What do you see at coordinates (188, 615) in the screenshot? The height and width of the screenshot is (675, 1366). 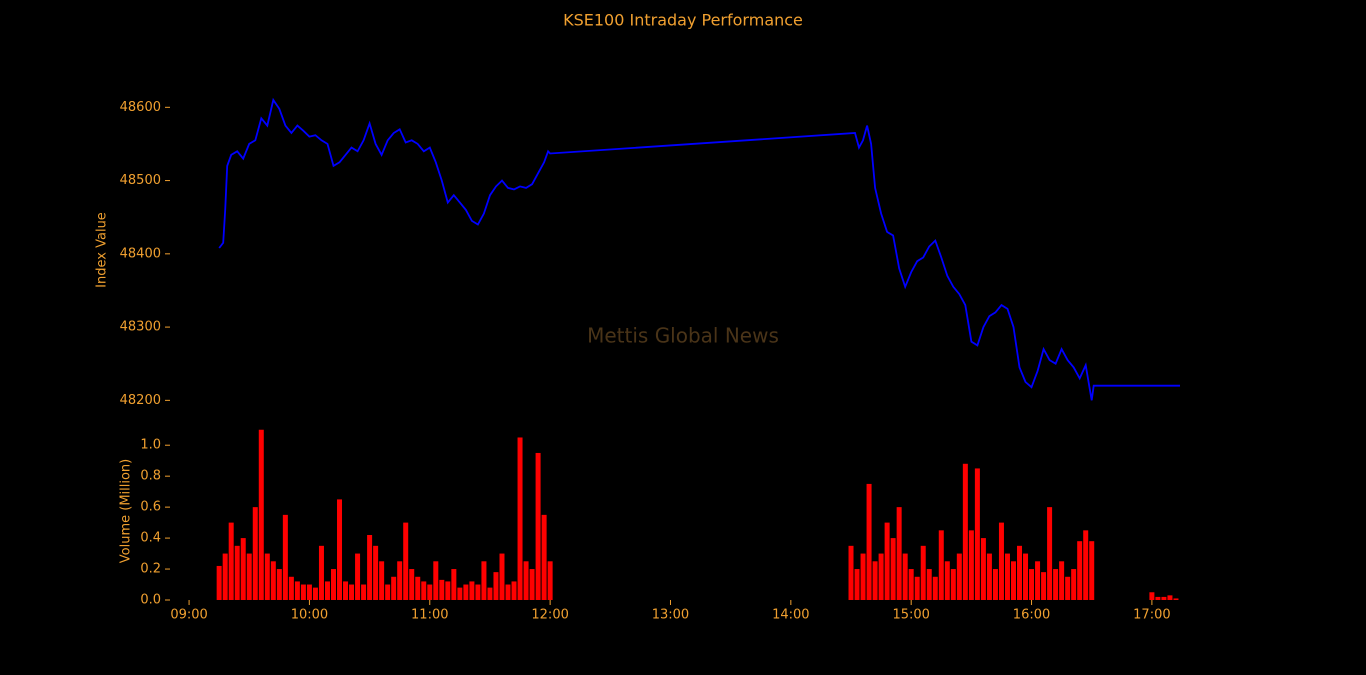 I see `x-tick-label: 09:00` at bounding box center [188, 615].